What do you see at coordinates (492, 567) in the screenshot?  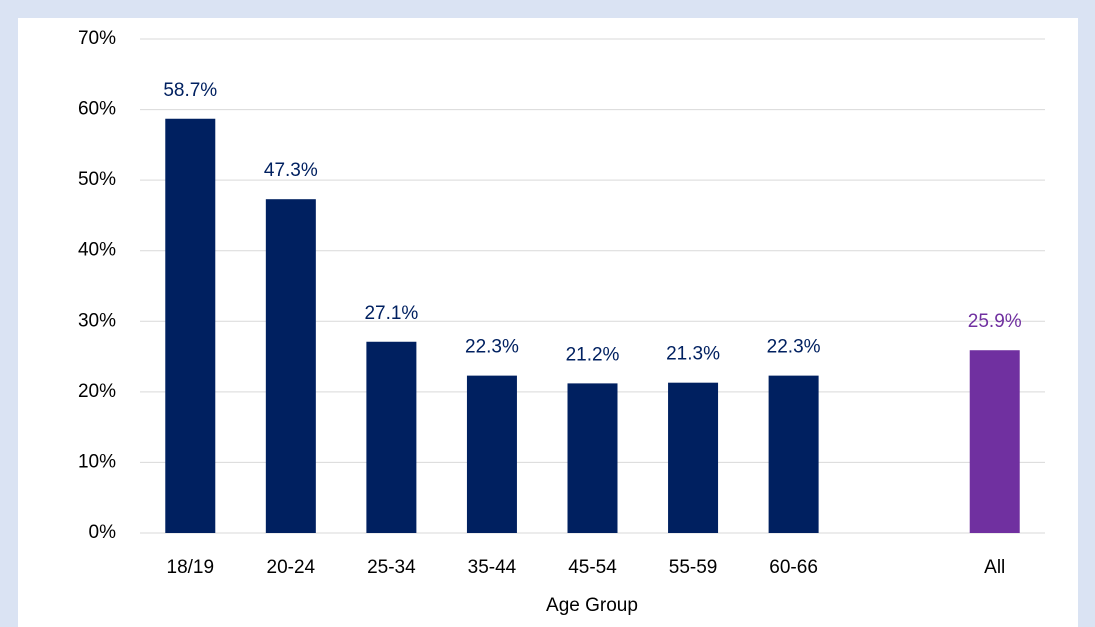 I see `x-tick-label: 35-44` at bounding box center [492, 567].